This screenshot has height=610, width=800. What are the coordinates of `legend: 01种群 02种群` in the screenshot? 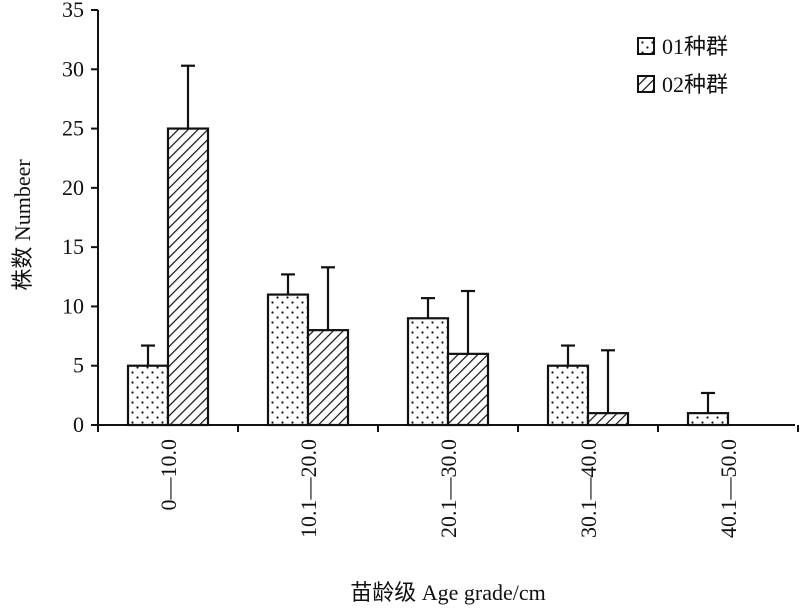 It's located at (682, 65).